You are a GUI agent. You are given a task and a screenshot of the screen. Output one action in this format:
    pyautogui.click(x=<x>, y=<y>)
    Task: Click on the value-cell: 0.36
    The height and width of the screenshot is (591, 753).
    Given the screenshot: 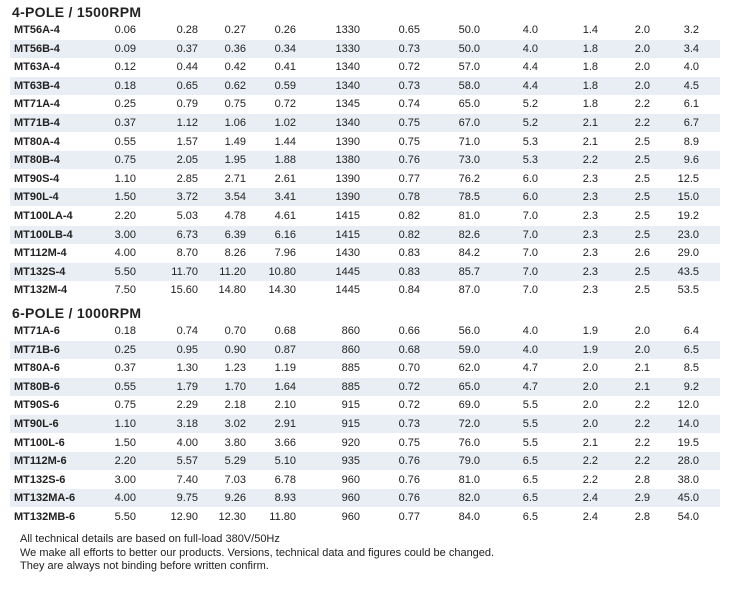 What is the action you would take?
    pyautogui.click(x=235, y=48)
    